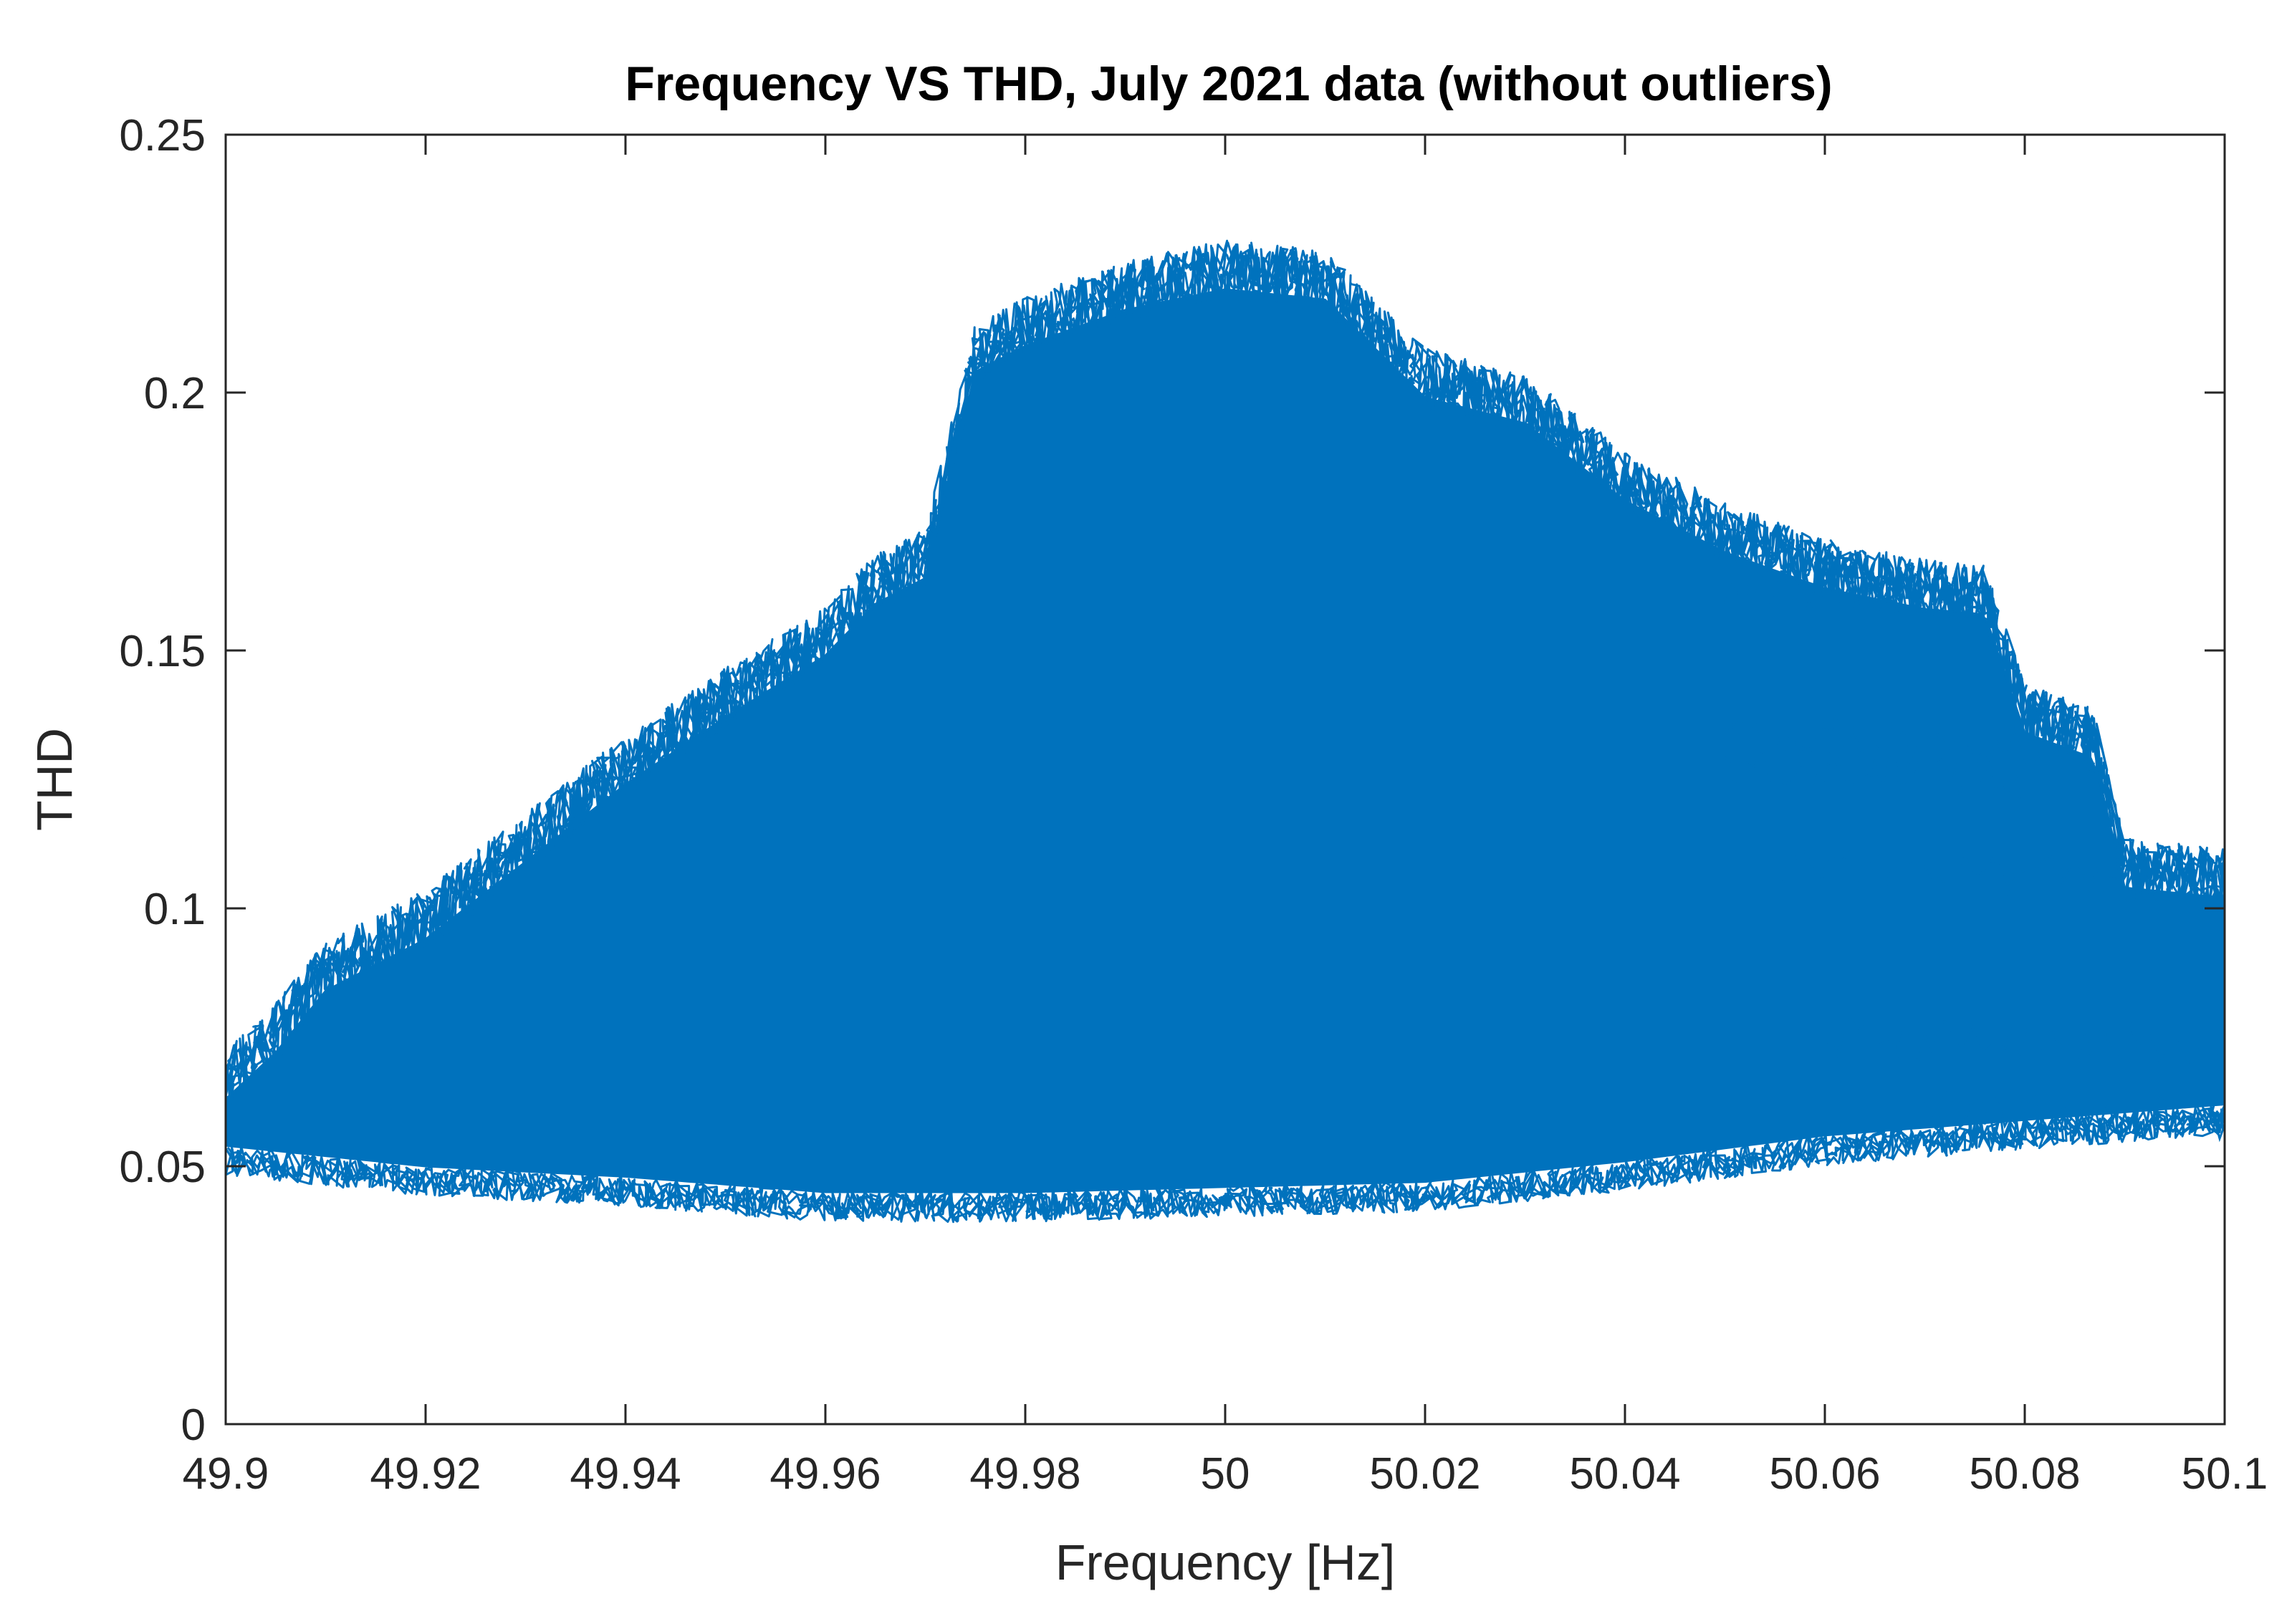 Image resolution: width=2292 pixels, height=1624 pixels. I want to click on x-tick-label: 49.94, so click(625, 1474).